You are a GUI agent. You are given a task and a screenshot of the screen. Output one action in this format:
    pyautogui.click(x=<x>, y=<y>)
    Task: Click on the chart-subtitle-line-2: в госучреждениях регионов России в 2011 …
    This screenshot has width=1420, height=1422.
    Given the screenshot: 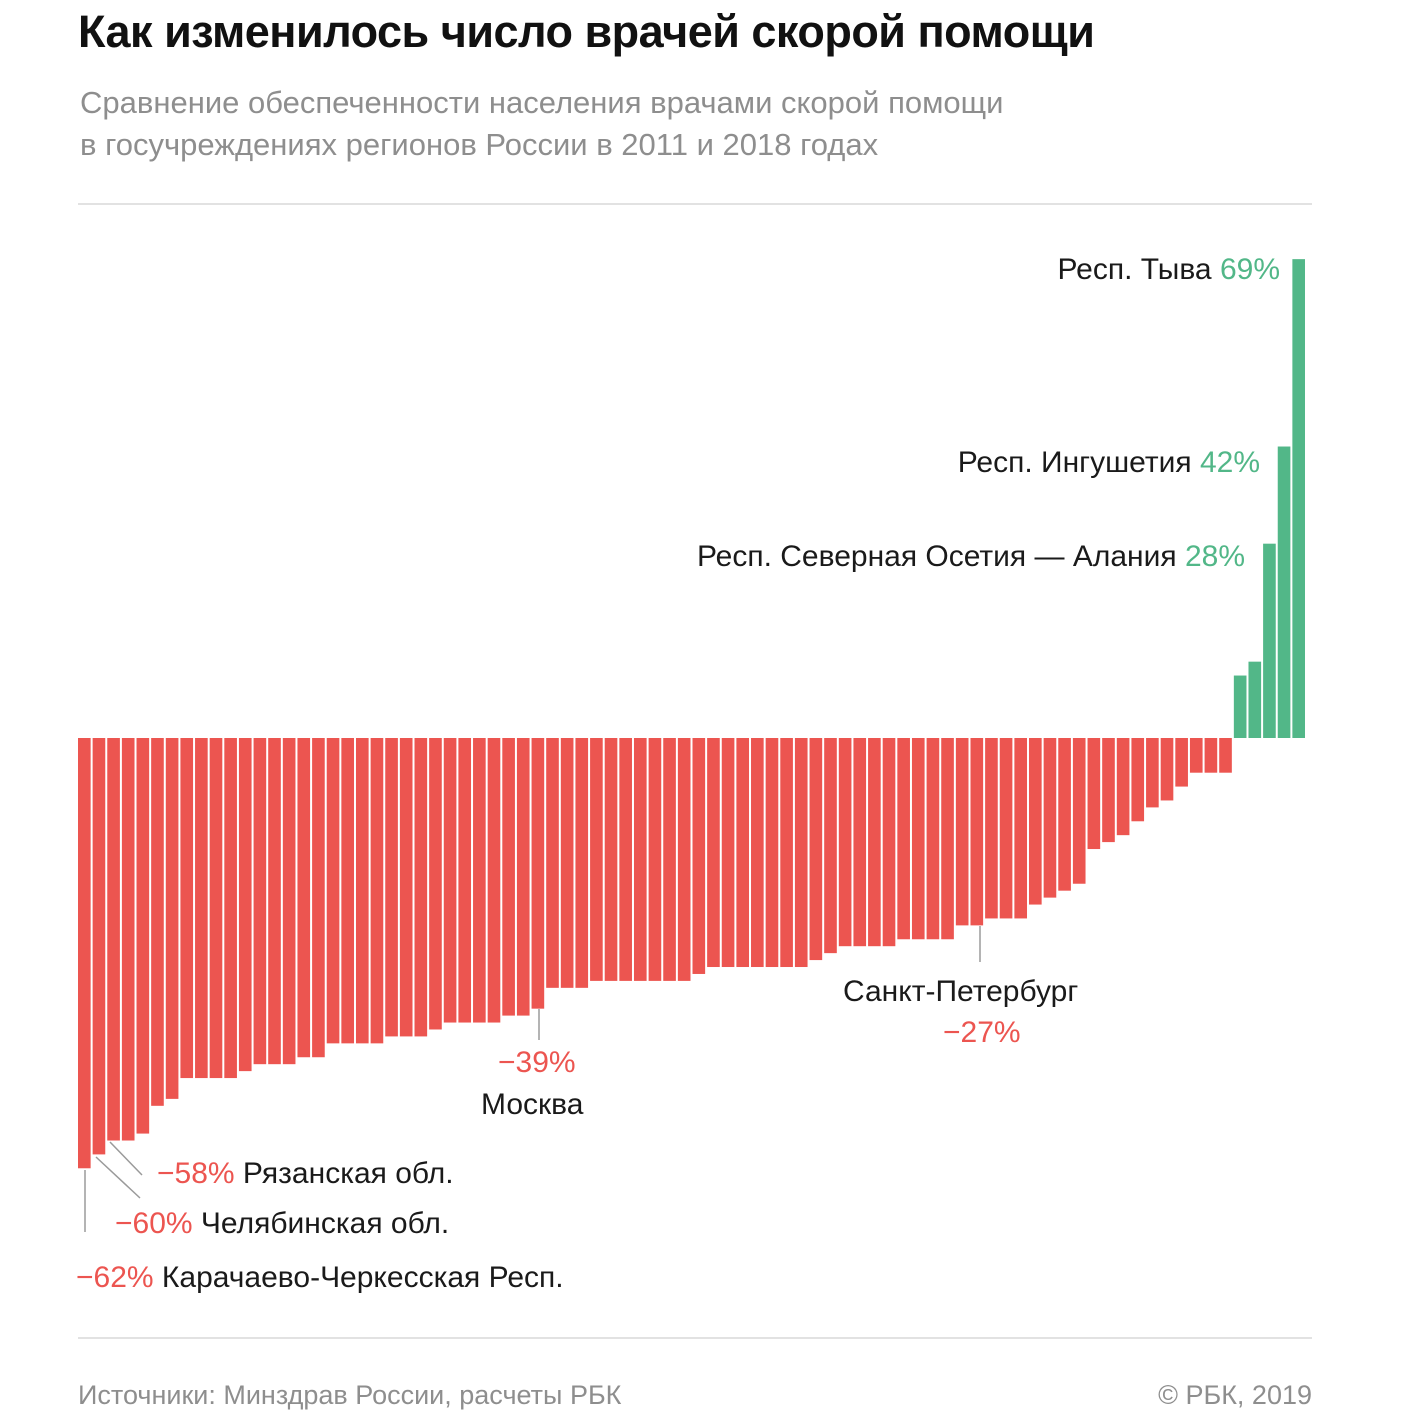 What is the action you would take?
    pyautogui.click(x=479, y=144)
    